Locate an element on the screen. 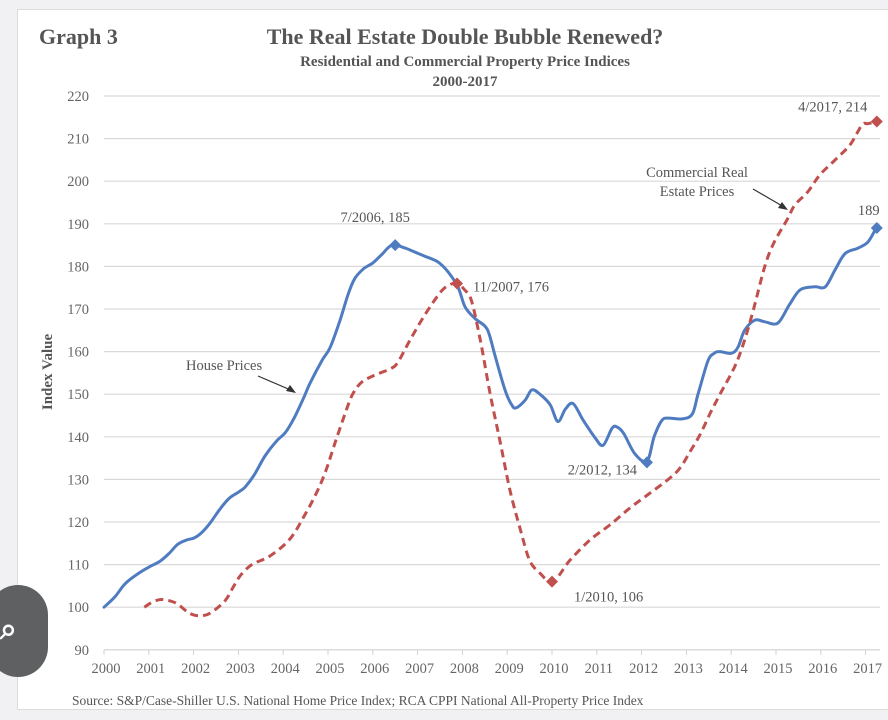  x-tick-label: 2001 is located at coordinates (150, 669).